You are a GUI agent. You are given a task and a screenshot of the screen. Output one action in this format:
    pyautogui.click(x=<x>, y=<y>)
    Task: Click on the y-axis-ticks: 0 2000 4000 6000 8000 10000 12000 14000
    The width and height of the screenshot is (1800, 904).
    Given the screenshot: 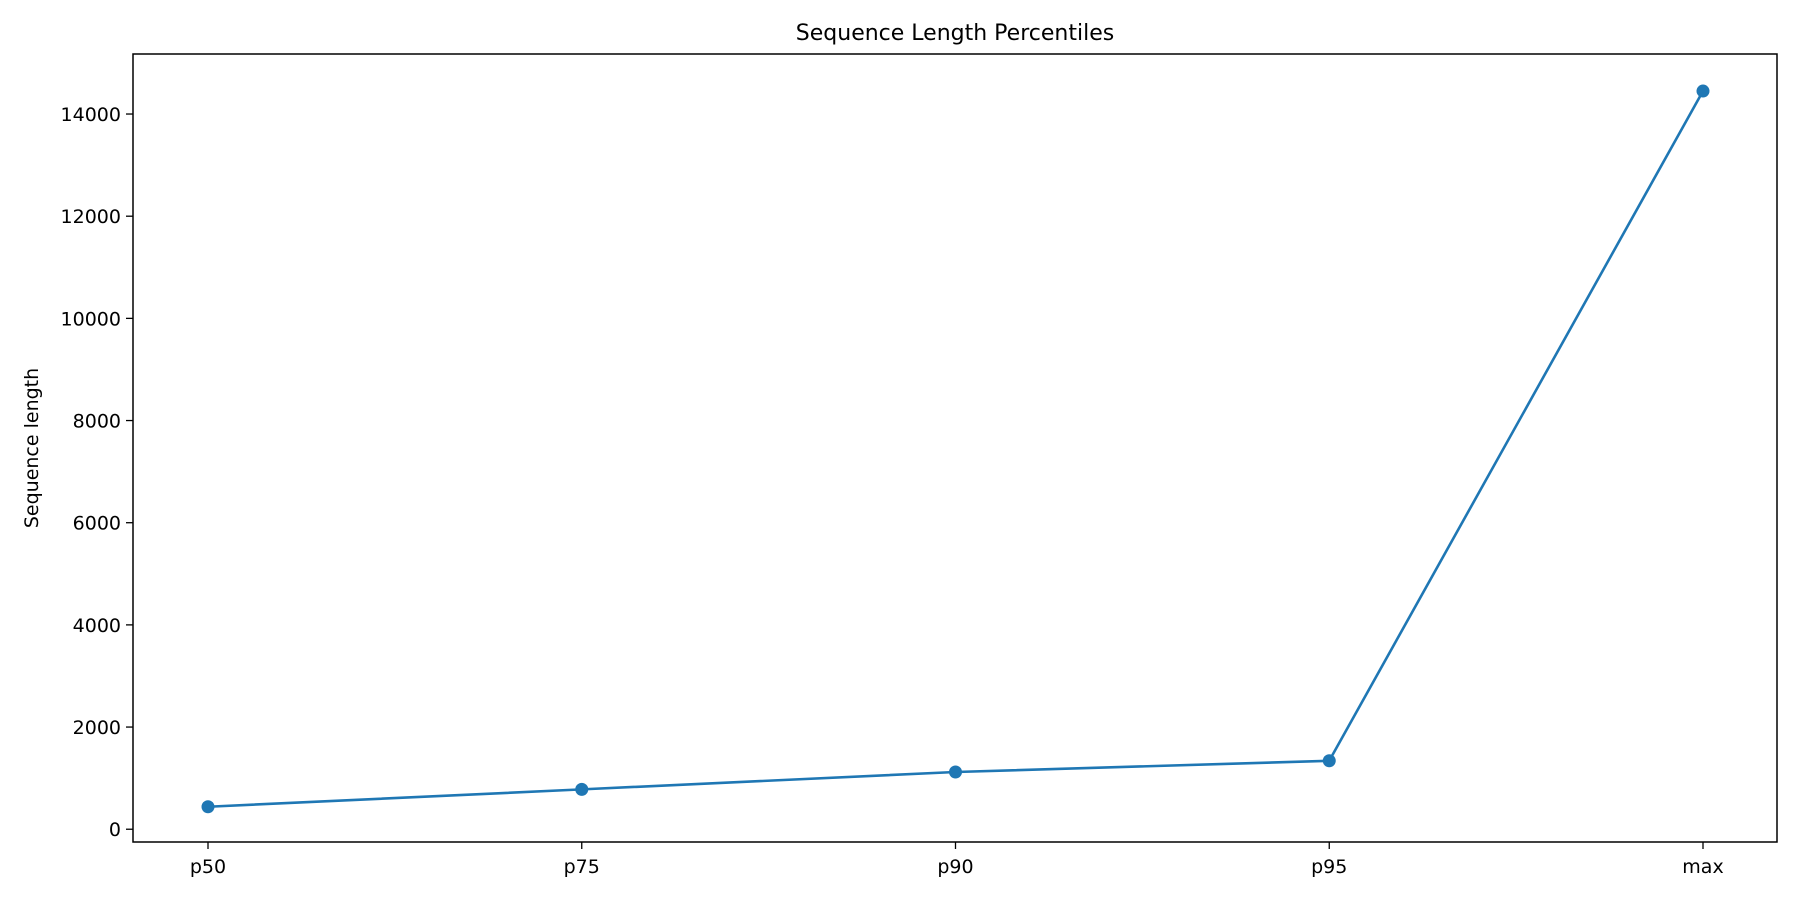 What is the action you would take?
    pyautogui.click(x=97, y=472)
    